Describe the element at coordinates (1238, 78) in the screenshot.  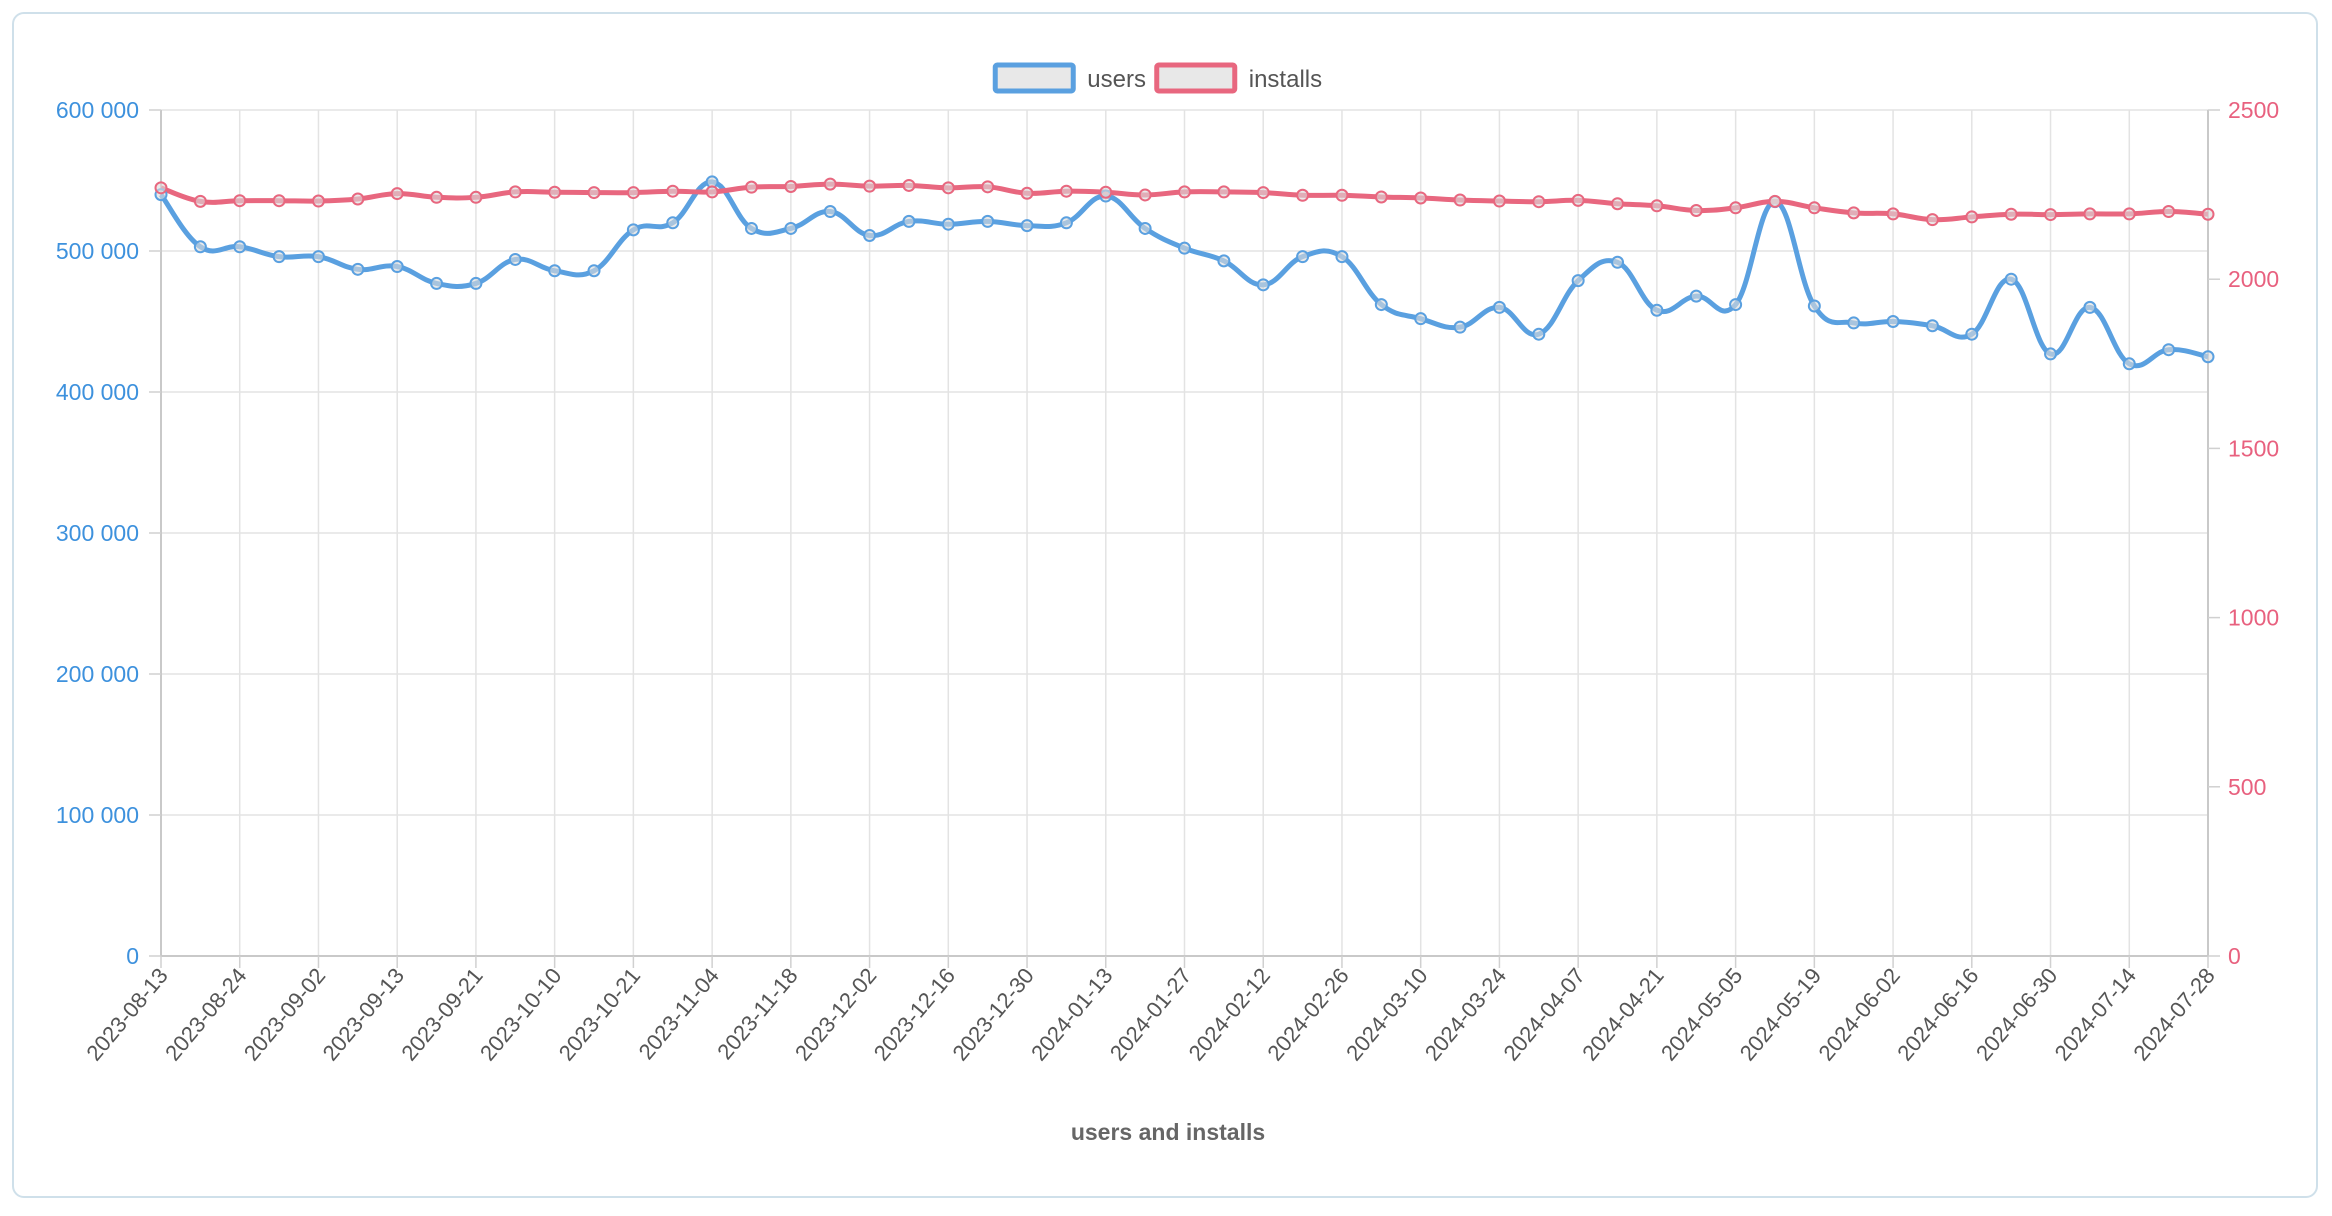
I see `legend-item-installs: installs` at that location.